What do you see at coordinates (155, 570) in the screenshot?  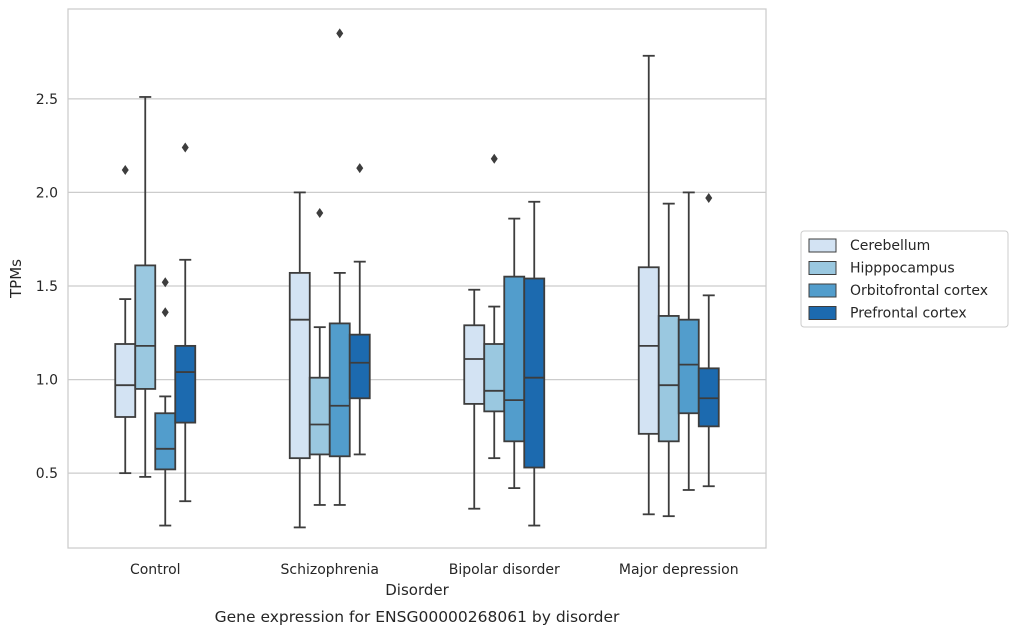 I see `x-tick-label: Control` at bounding box center [155, 570].